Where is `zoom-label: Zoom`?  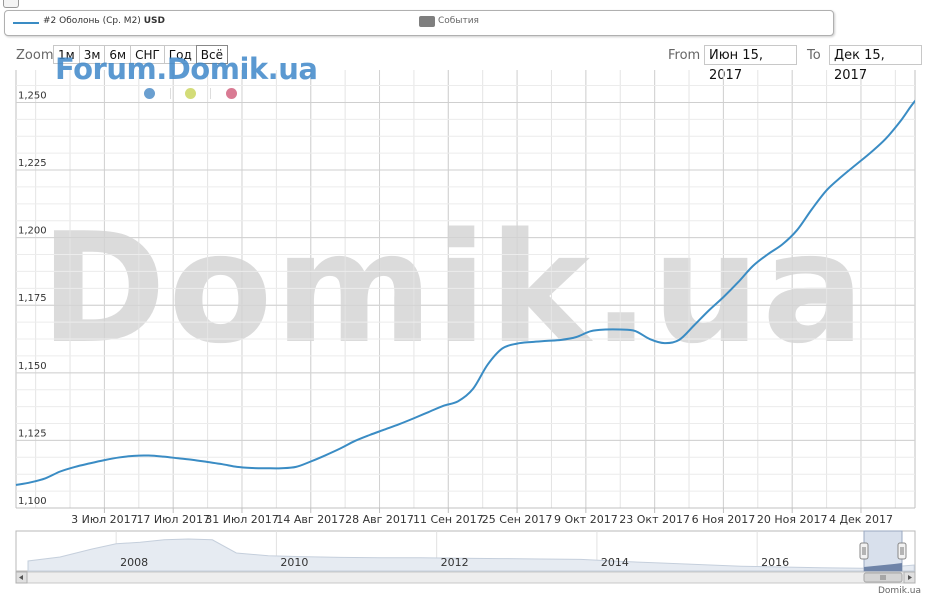
zoom-label: Zoom is located at coordinates (35, 55).